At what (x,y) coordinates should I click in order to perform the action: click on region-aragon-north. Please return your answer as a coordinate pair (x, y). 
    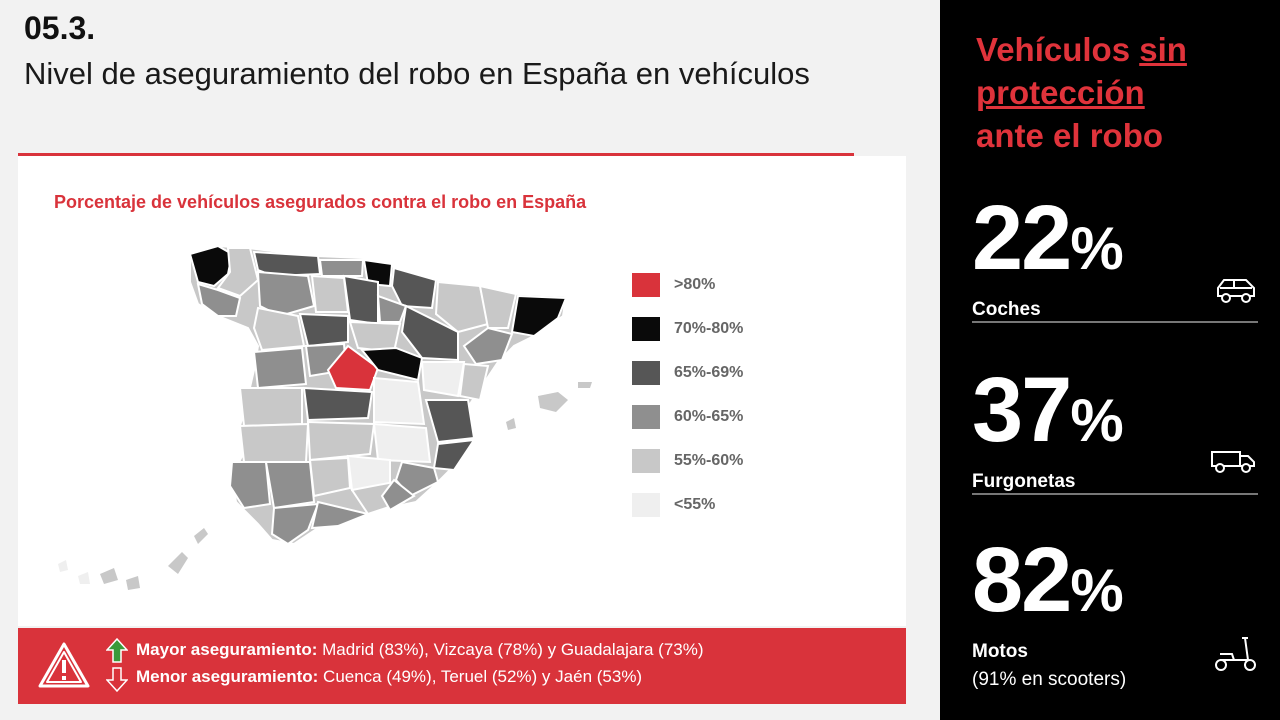
    Looking at the image, I should click on (462, 307).